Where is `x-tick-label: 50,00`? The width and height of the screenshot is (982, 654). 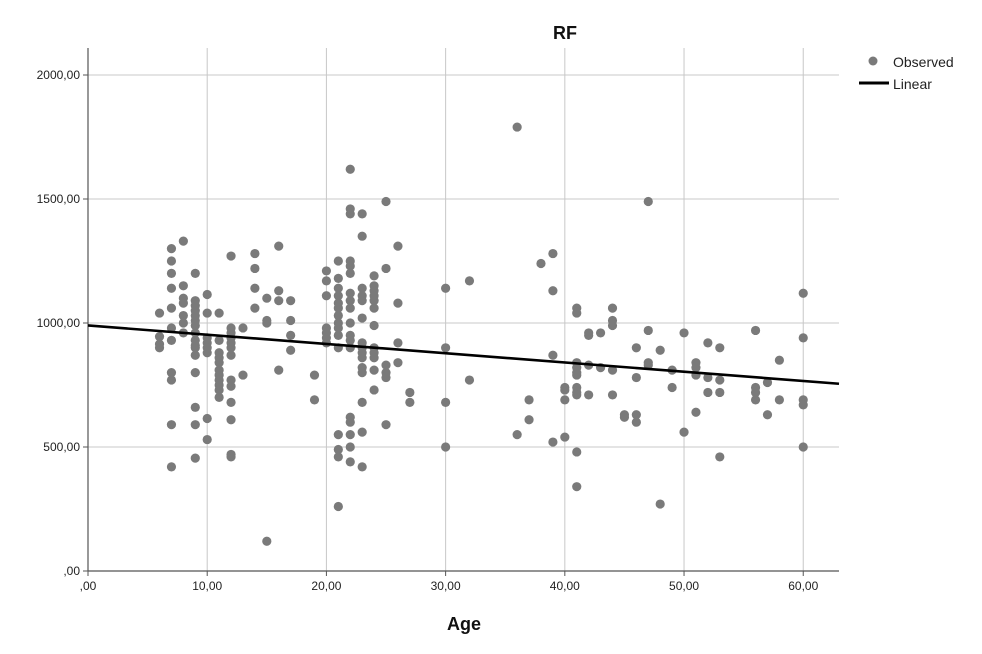
x-tick-label: 50,00 is located at coordinates (684, 586).